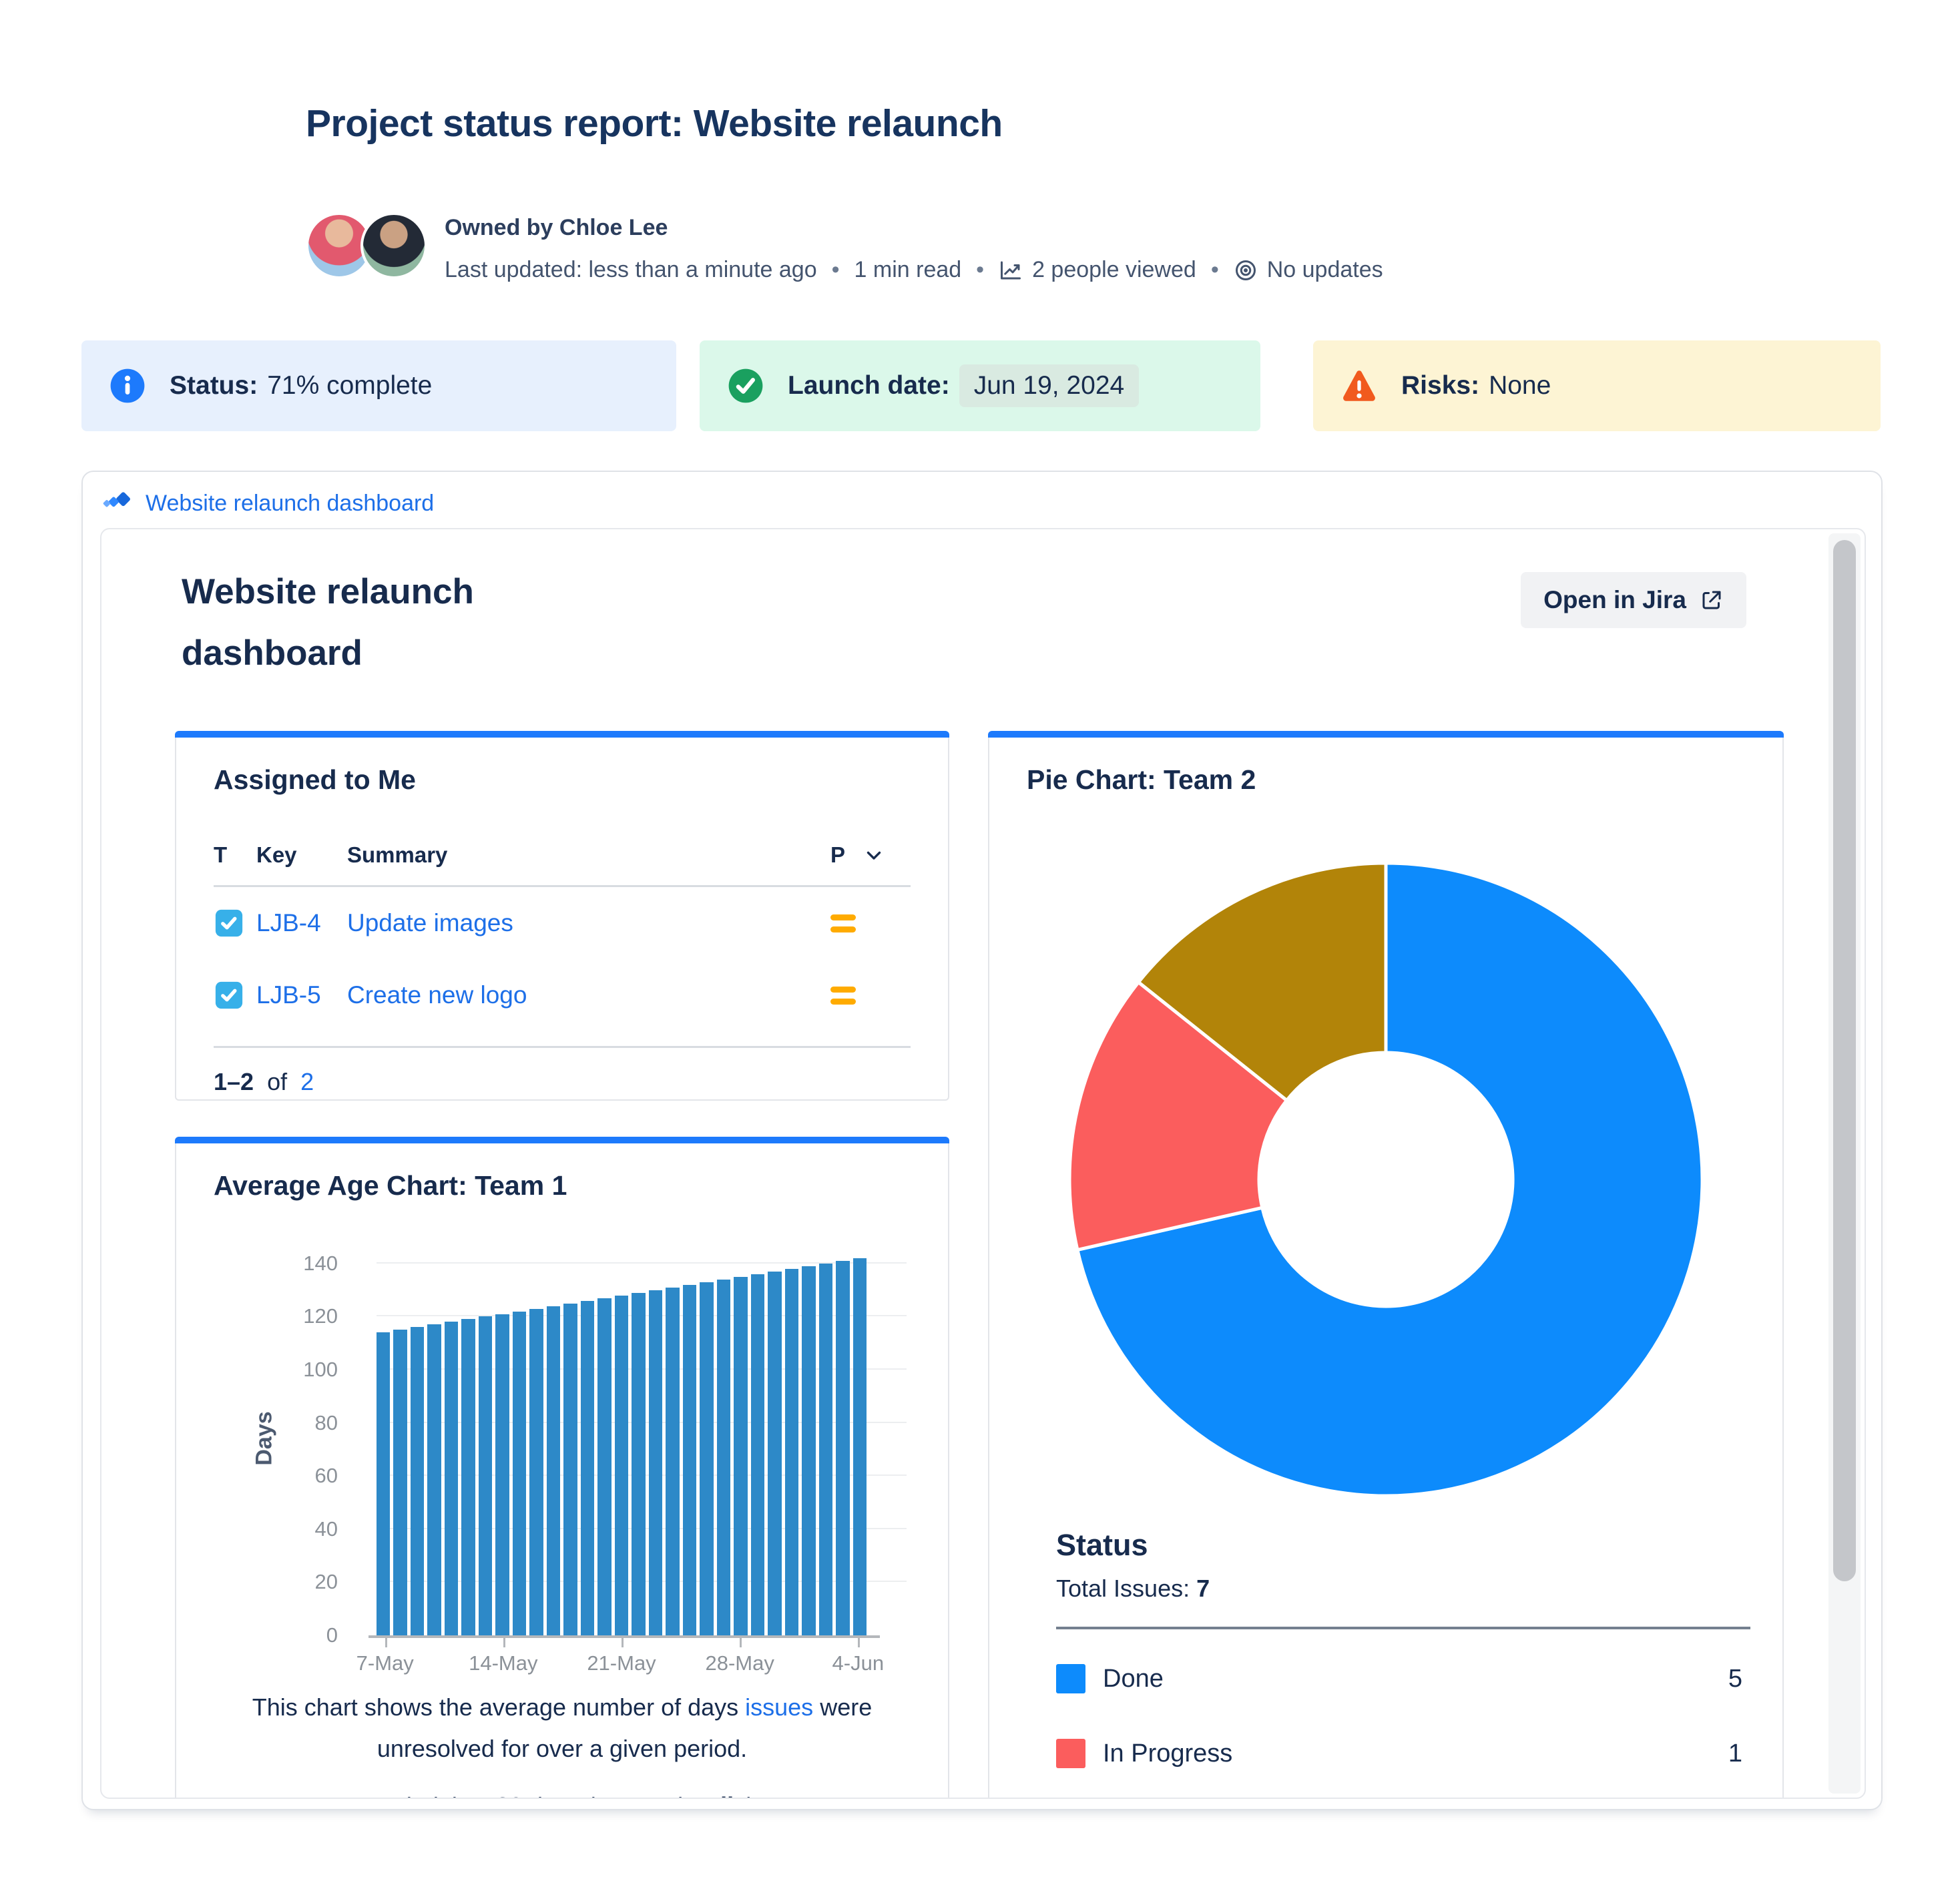 The height and width of the screenshot is (1893, 1960). I want to click on jira-icon, so click(116, 499).